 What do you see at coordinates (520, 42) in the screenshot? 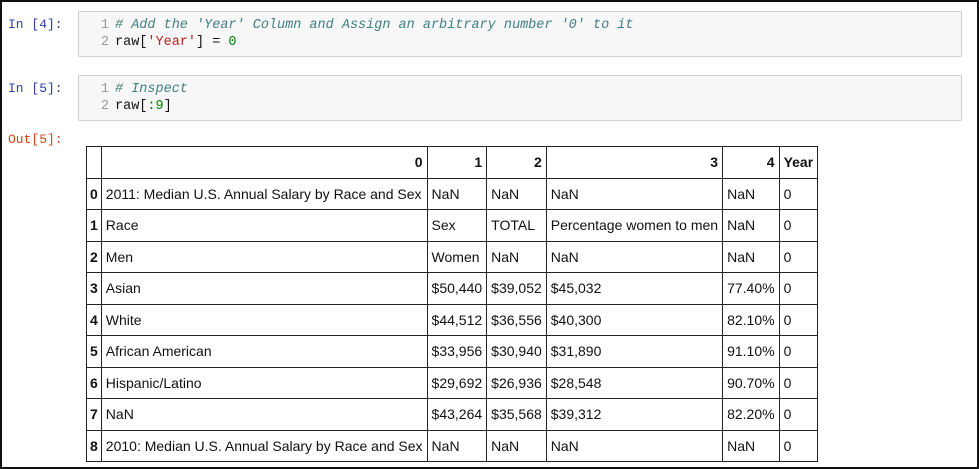
I see `code-line: 2 raw['Year'] = 0` at bounding box center [520, 42].